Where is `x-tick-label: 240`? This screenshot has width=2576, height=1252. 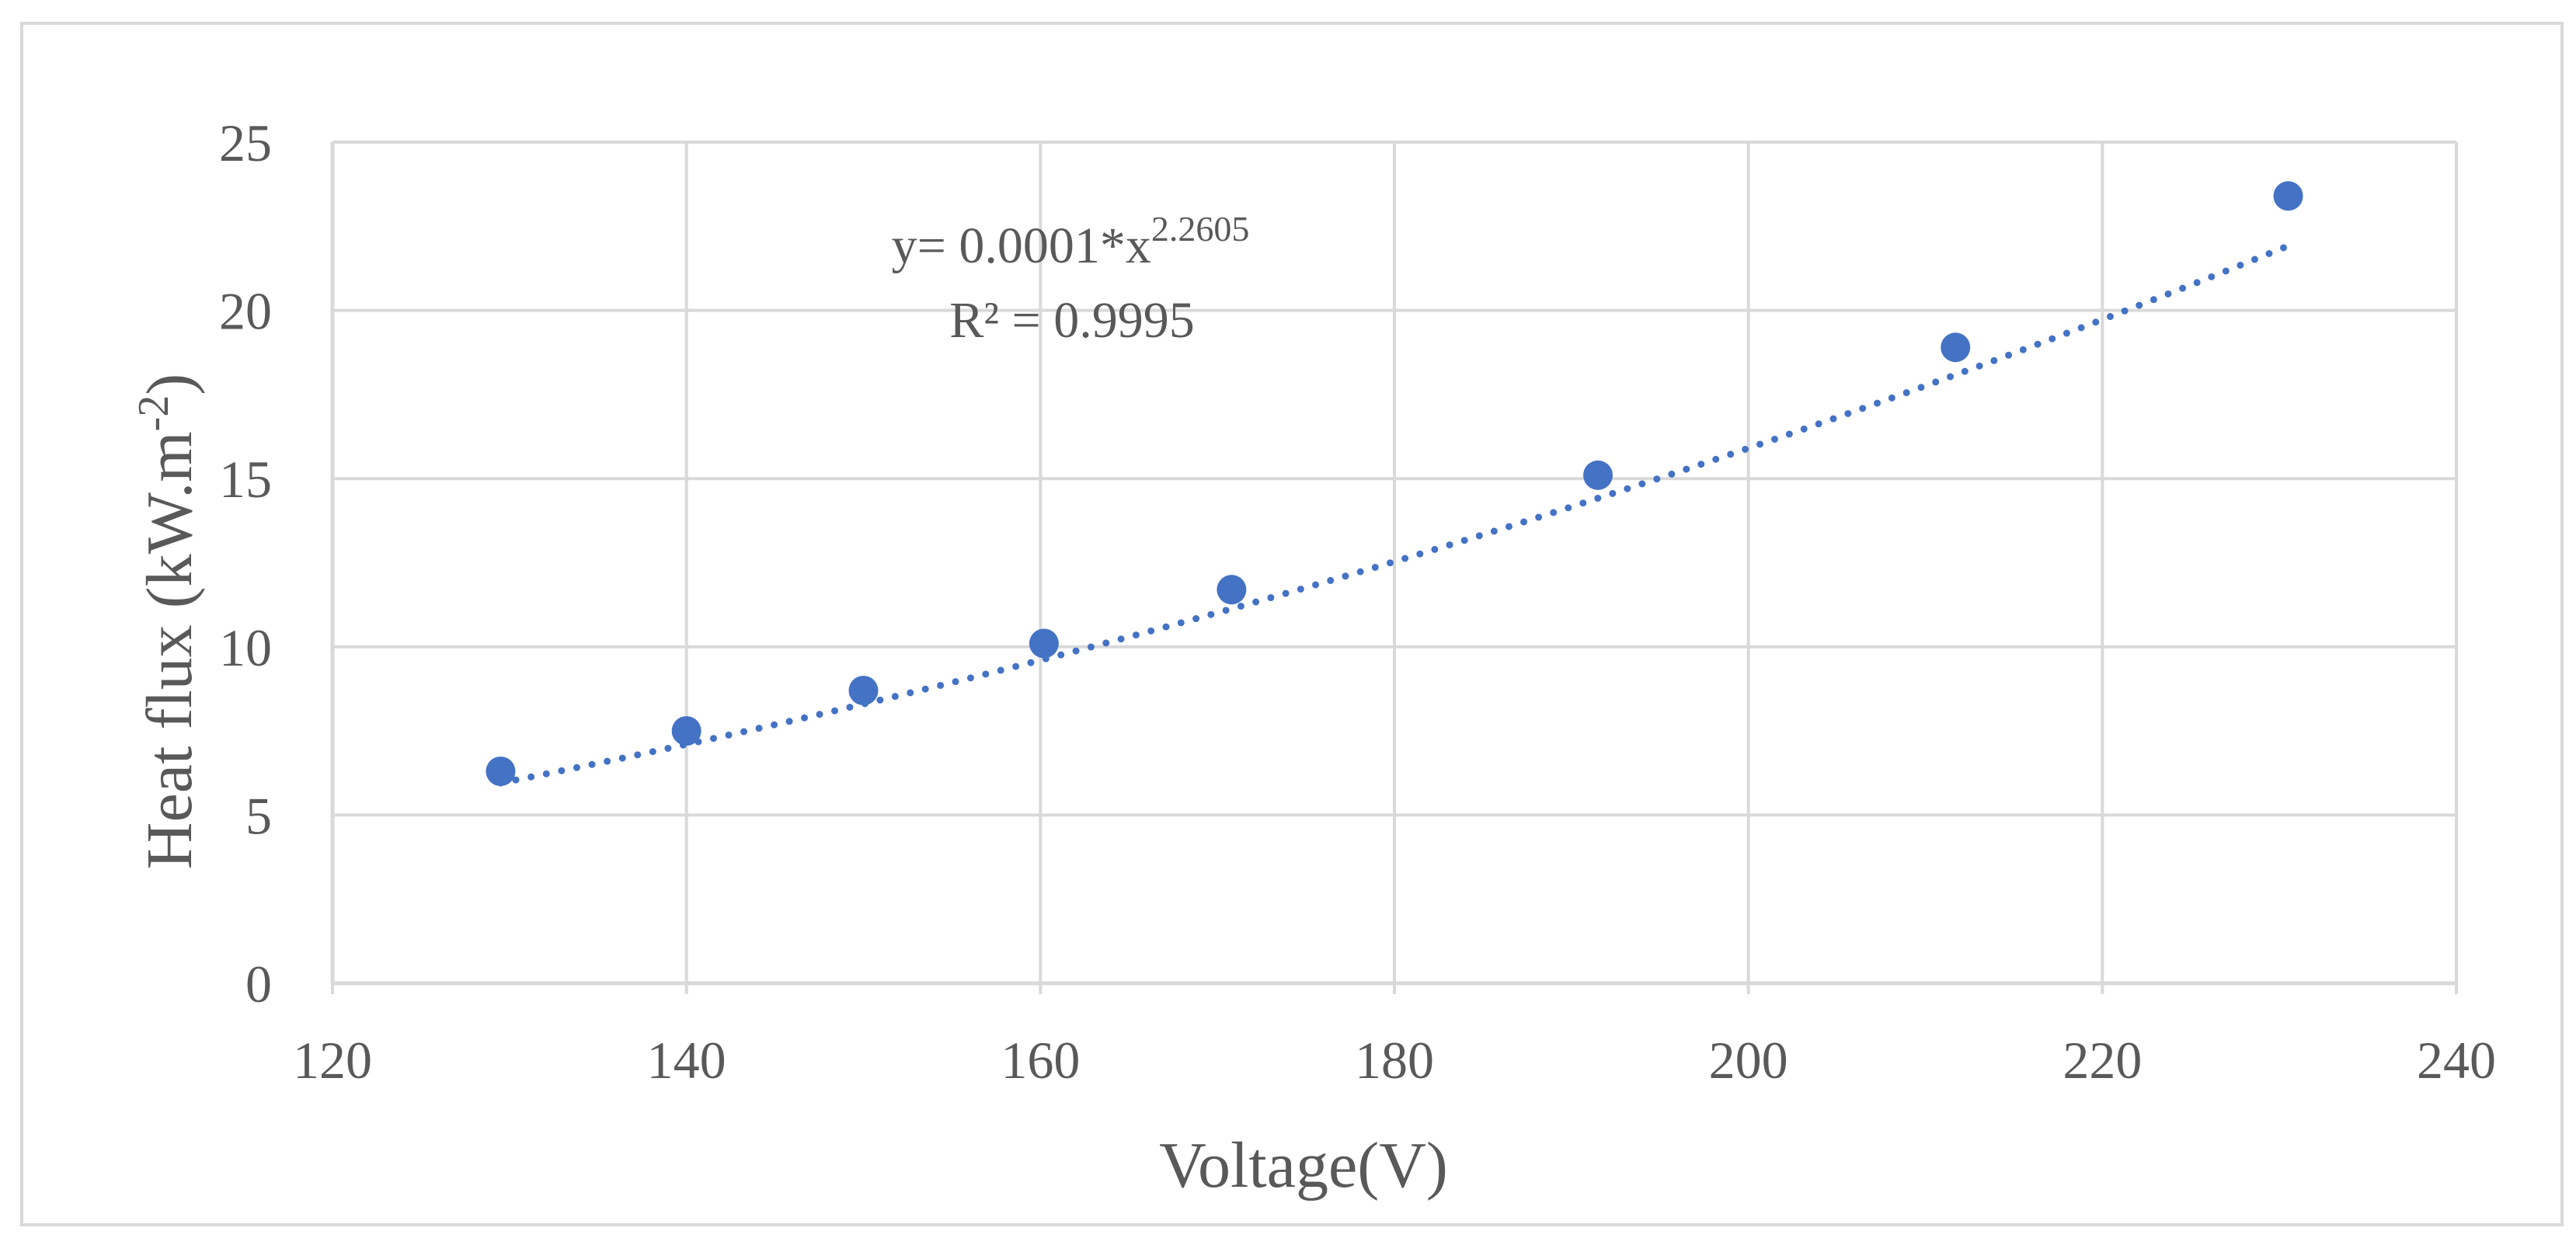
x-tick-label: 240 is located at coordinates (2456, 1060).